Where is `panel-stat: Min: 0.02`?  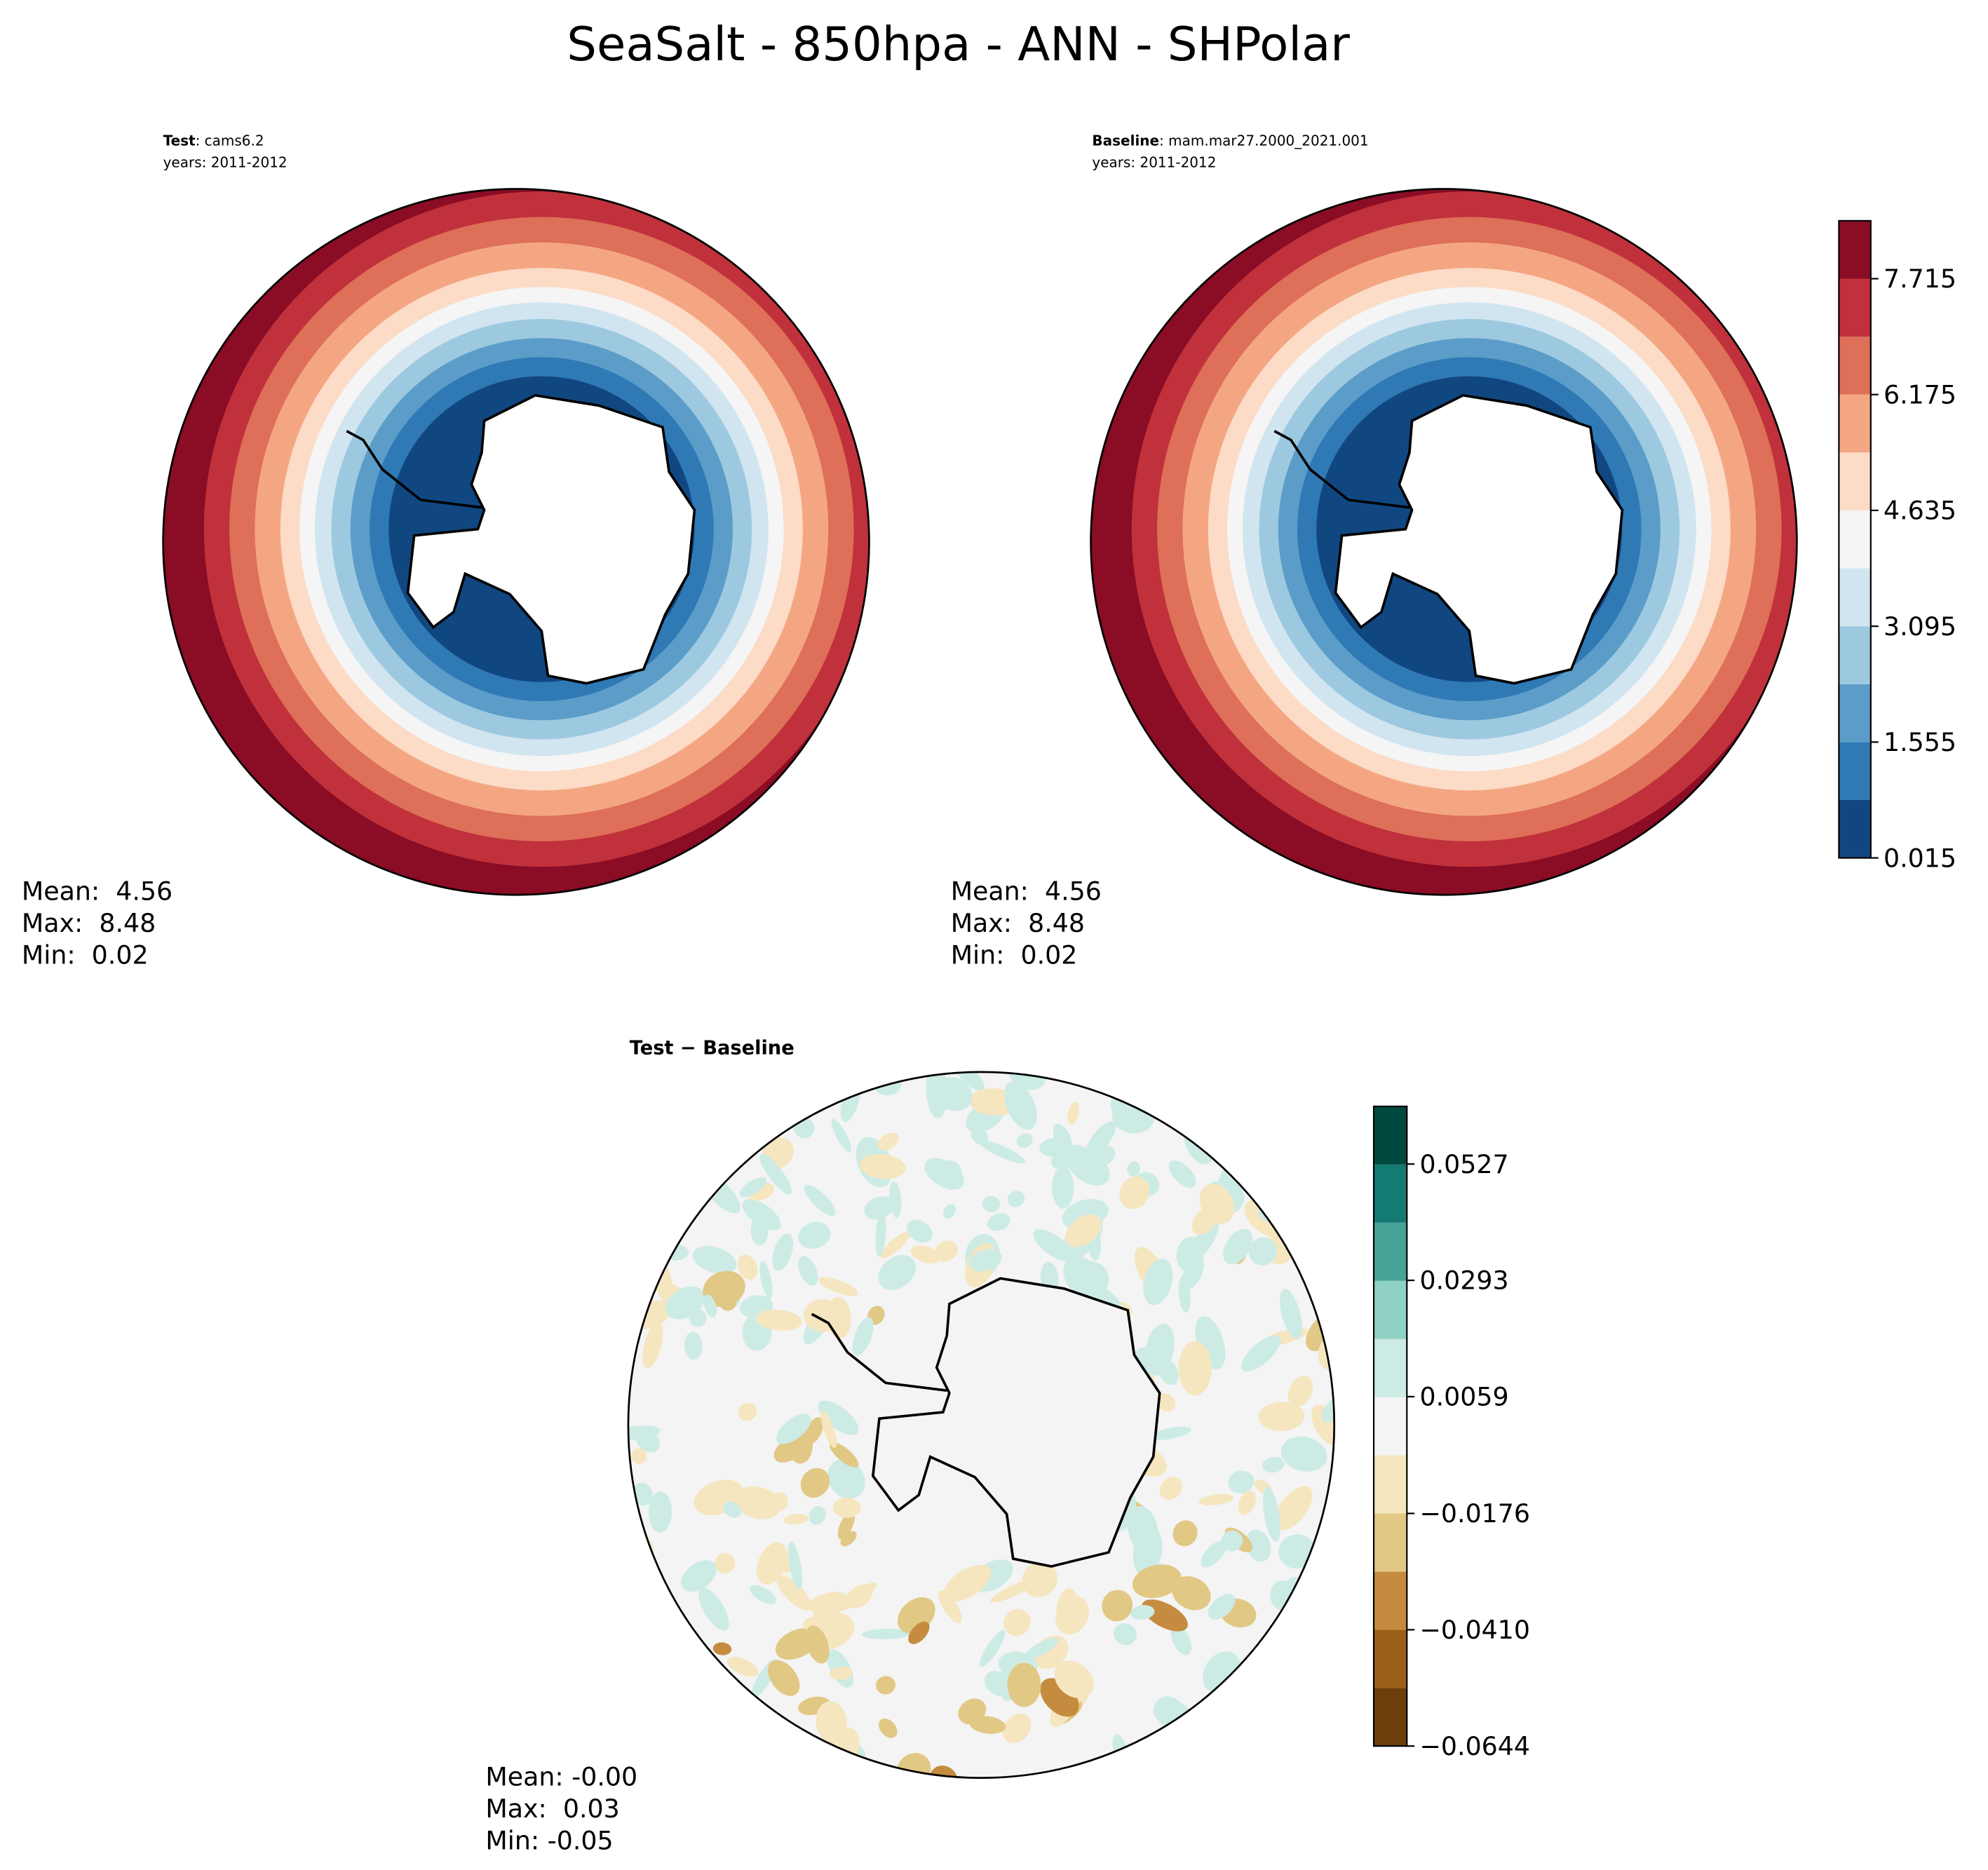
panel-stat: Min: 0.02 is located at coordinates (1015, 955).